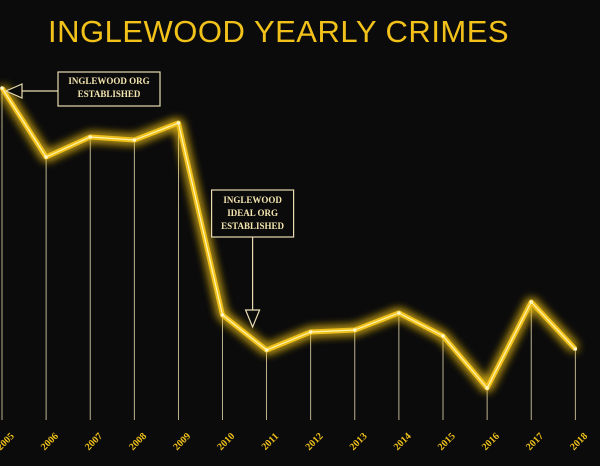 The height and width of the screenshot is (466, 600). What do you see at coordinates (182, 442) in the screenshot?
I see `x-tick-label: 2009` at bounding box center [182, 442].